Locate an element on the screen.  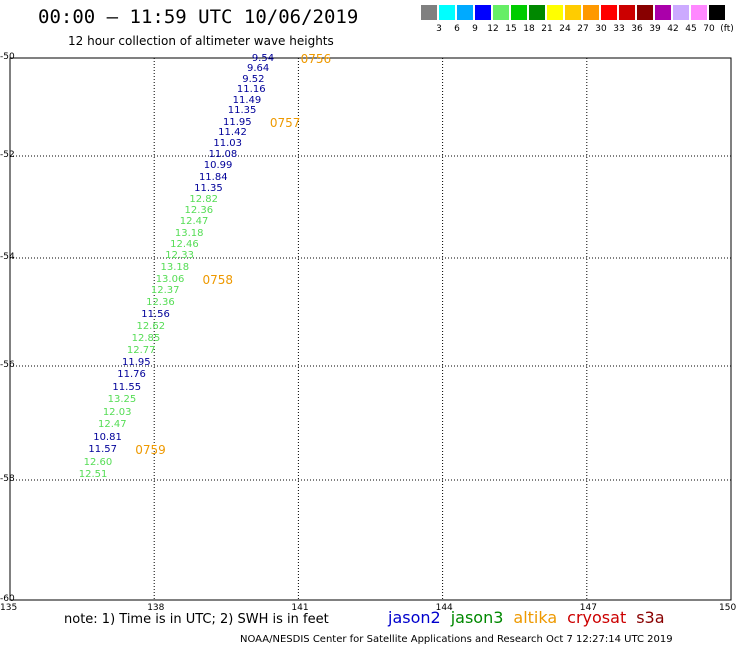
colorbar-label: 30 is located at coordinates (601, 29).